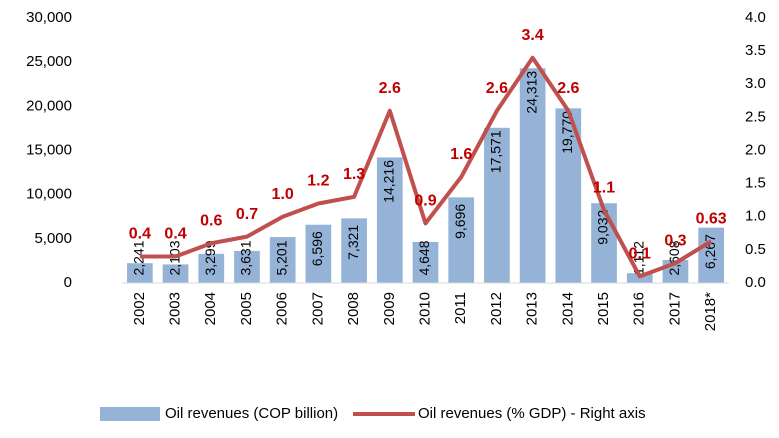 The width and height of the screenshot is (779, 438). I want to click on bar-value-label: 6,267, so click(710, 251).